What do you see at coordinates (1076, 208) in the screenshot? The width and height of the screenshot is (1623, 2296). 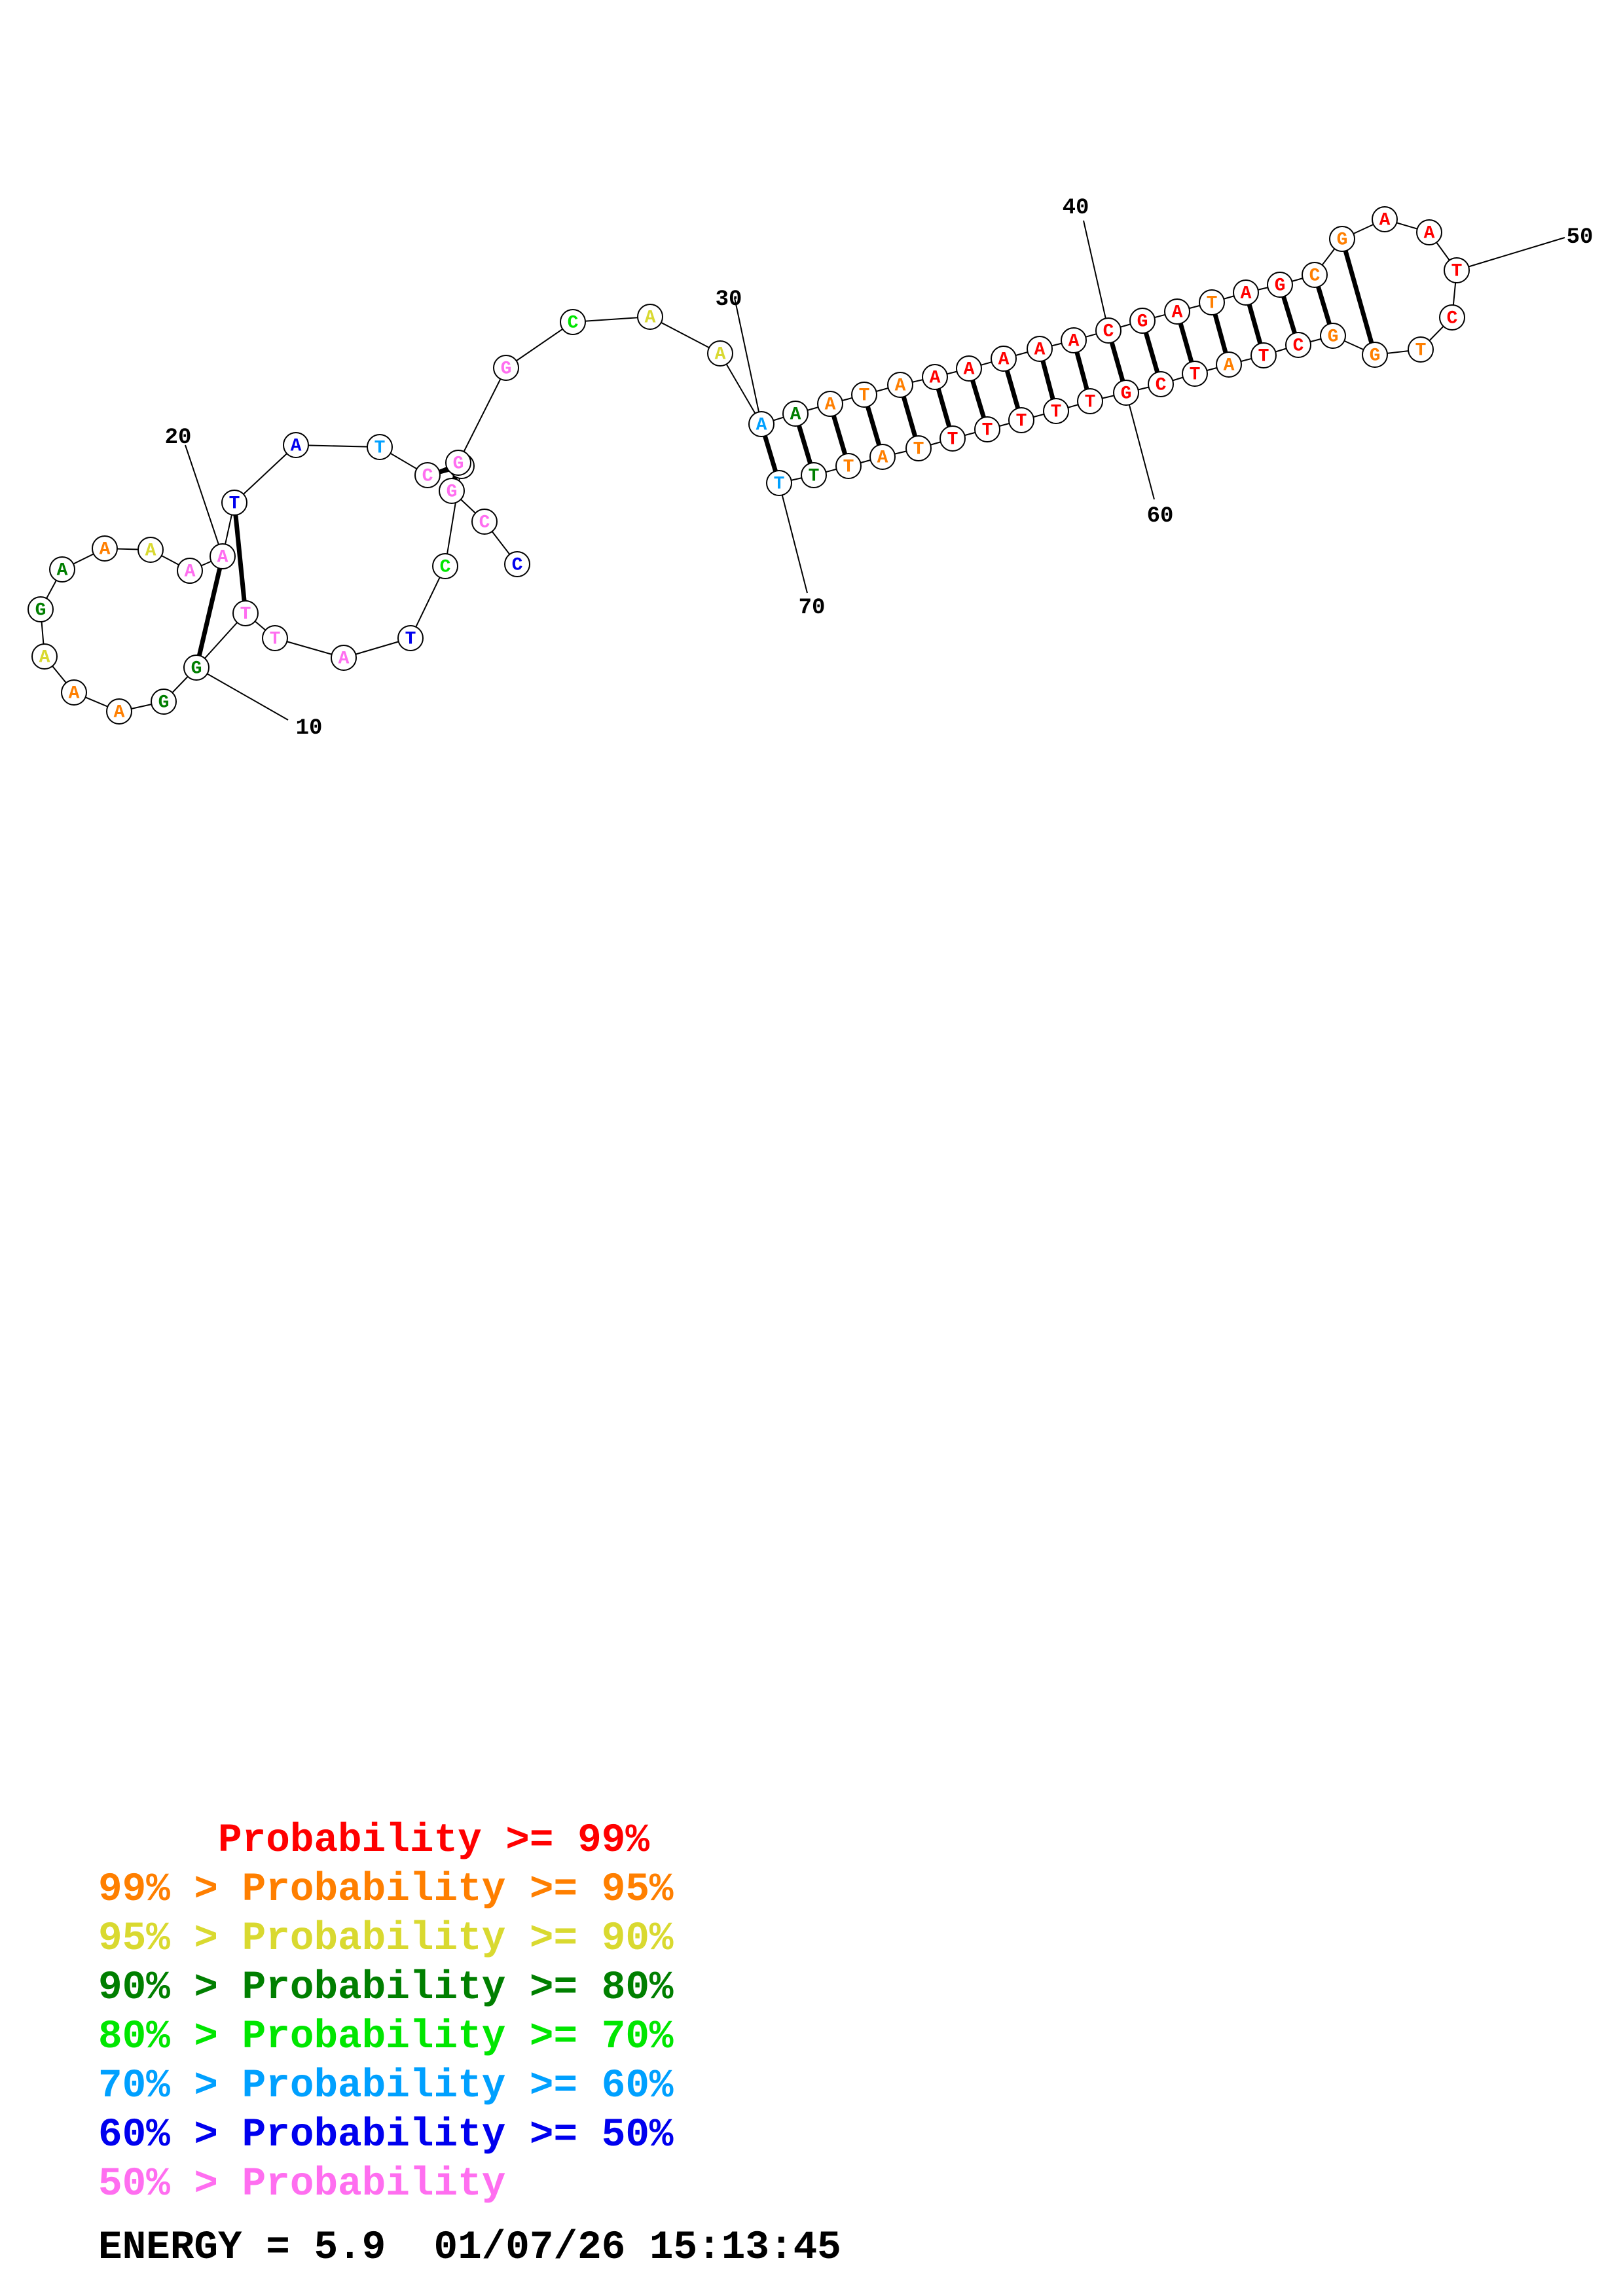 I see `position-number-label: 40` at bounding box center [1076, 208].